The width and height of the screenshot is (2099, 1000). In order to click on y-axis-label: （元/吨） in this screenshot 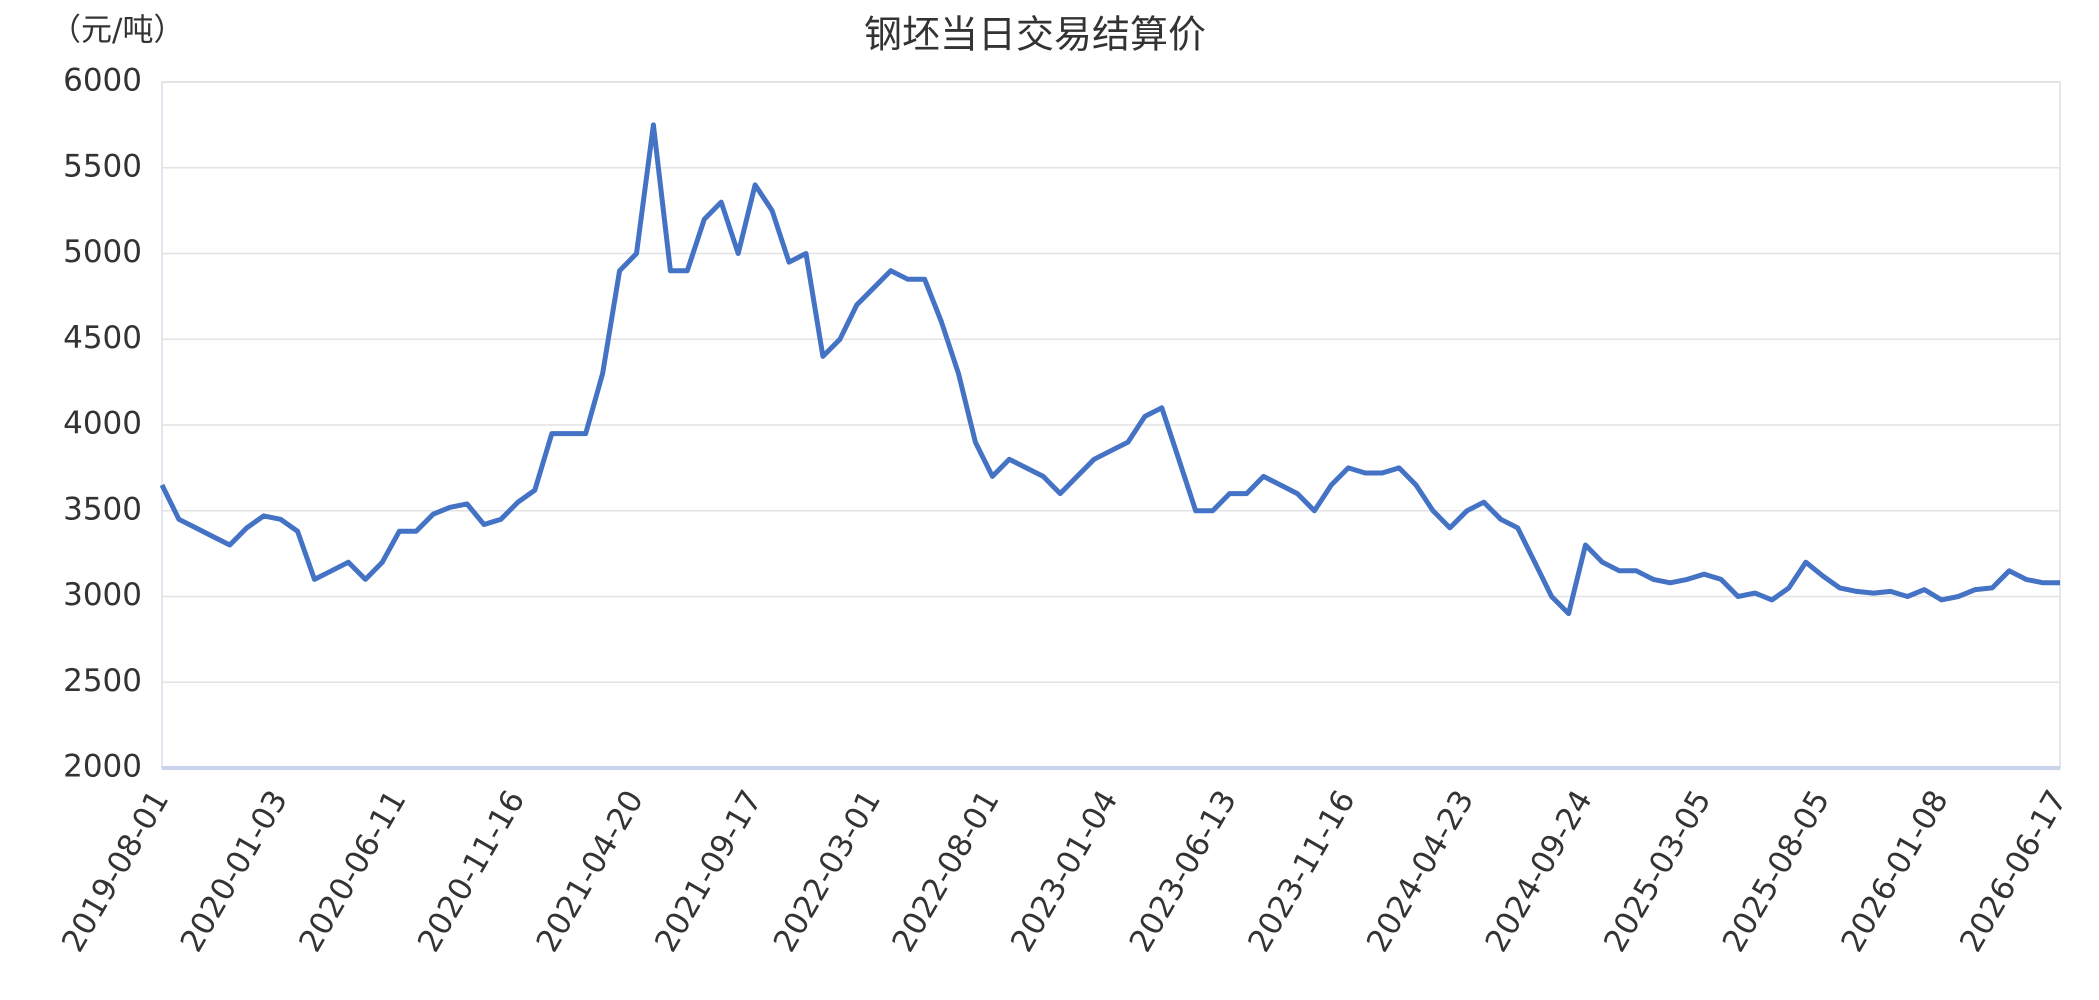, I will do `click(117, 31)`.